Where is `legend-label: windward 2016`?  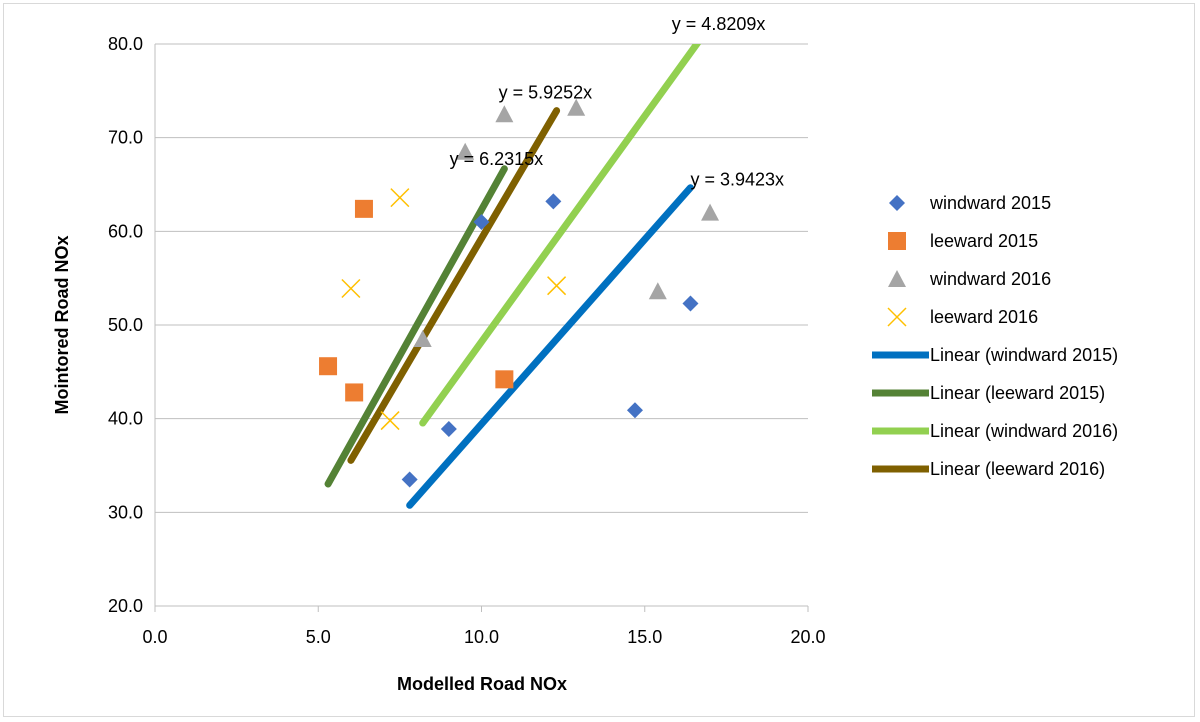
legend-label: windward 2016 is located at coordinates (990, 279).